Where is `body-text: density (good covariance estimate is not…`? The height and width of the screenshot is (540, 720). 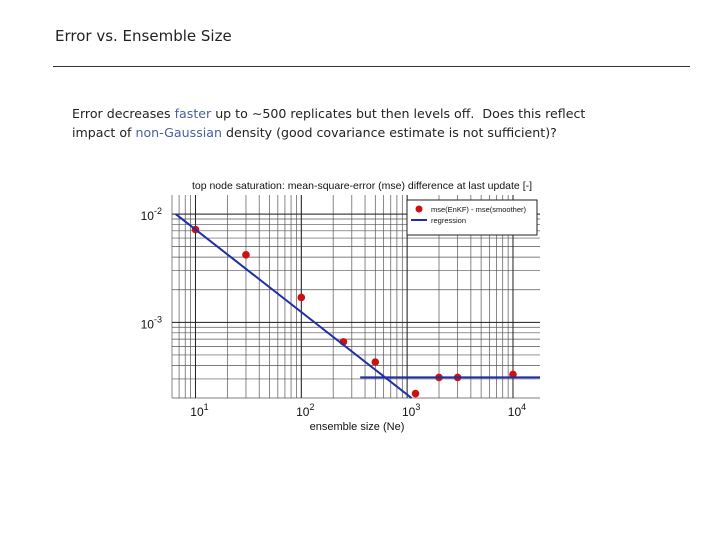 body-text: density (good covariance estimate is not… is located at coordinates (389, 132).